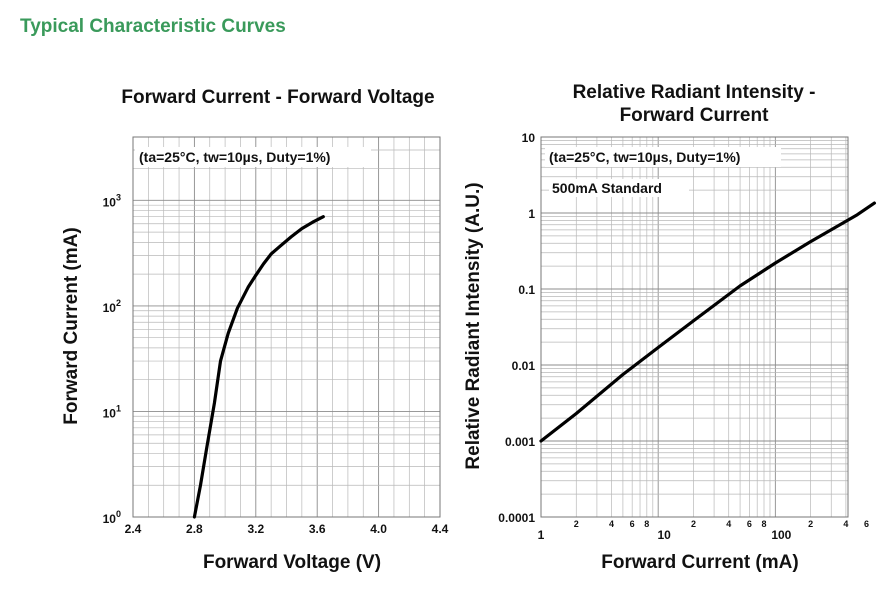 The image size is (896, 591). Describe the element at coordinates (112, 200) in the screenshot. I see `chart1-y-tick-label: 10³` at that location.